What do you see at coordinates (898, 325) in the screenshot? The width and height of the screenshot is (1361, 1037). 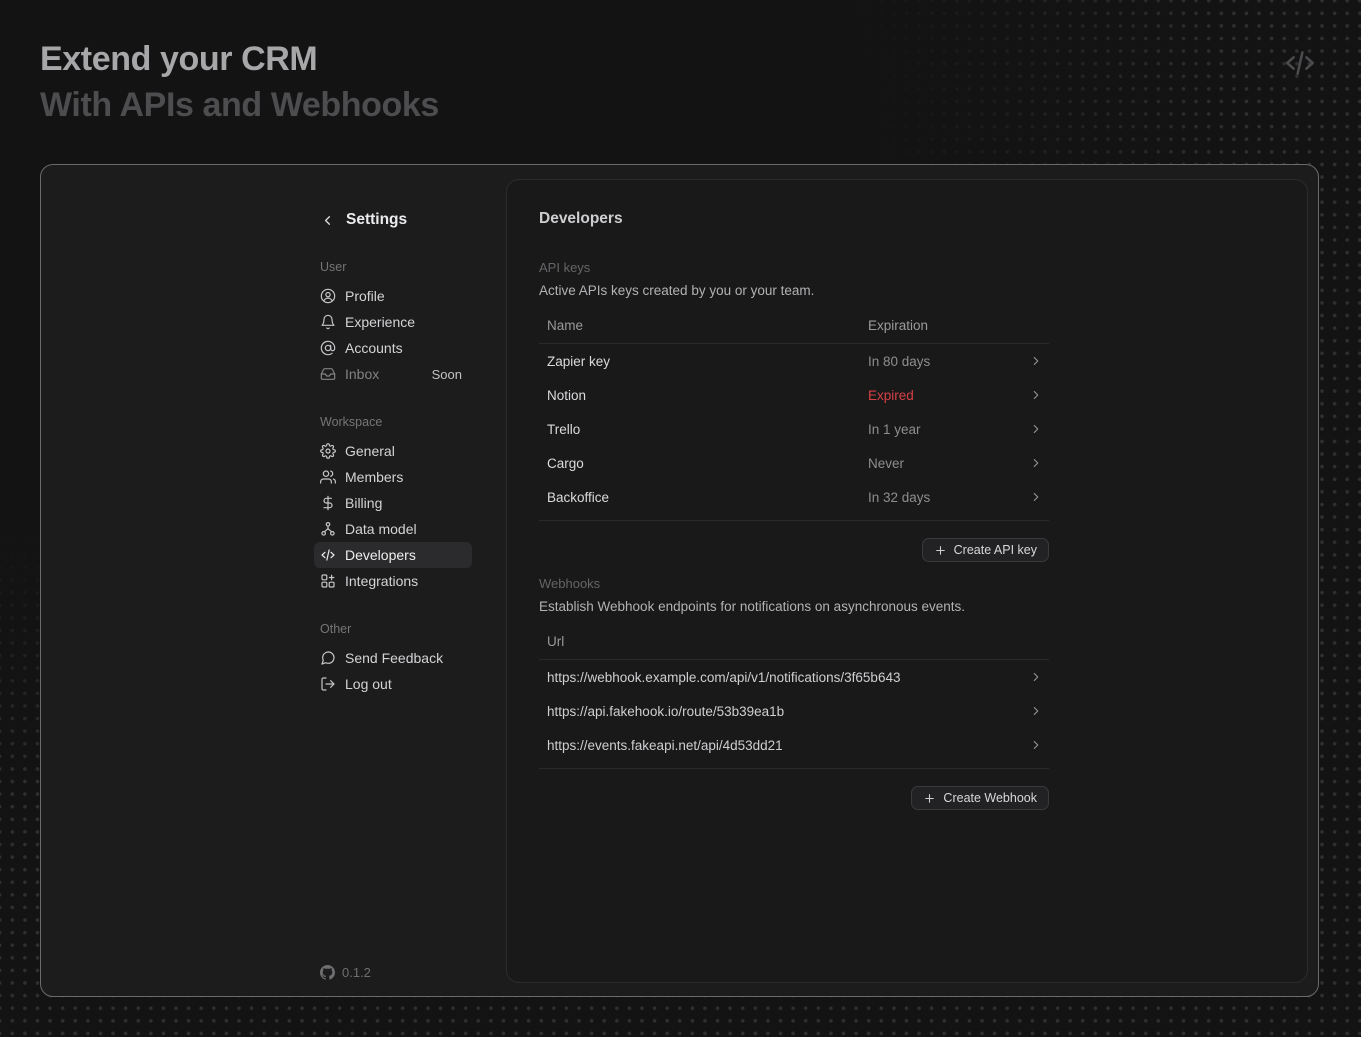 I see `column-header-expiration: Expiration` at bounding box center [898, 325].